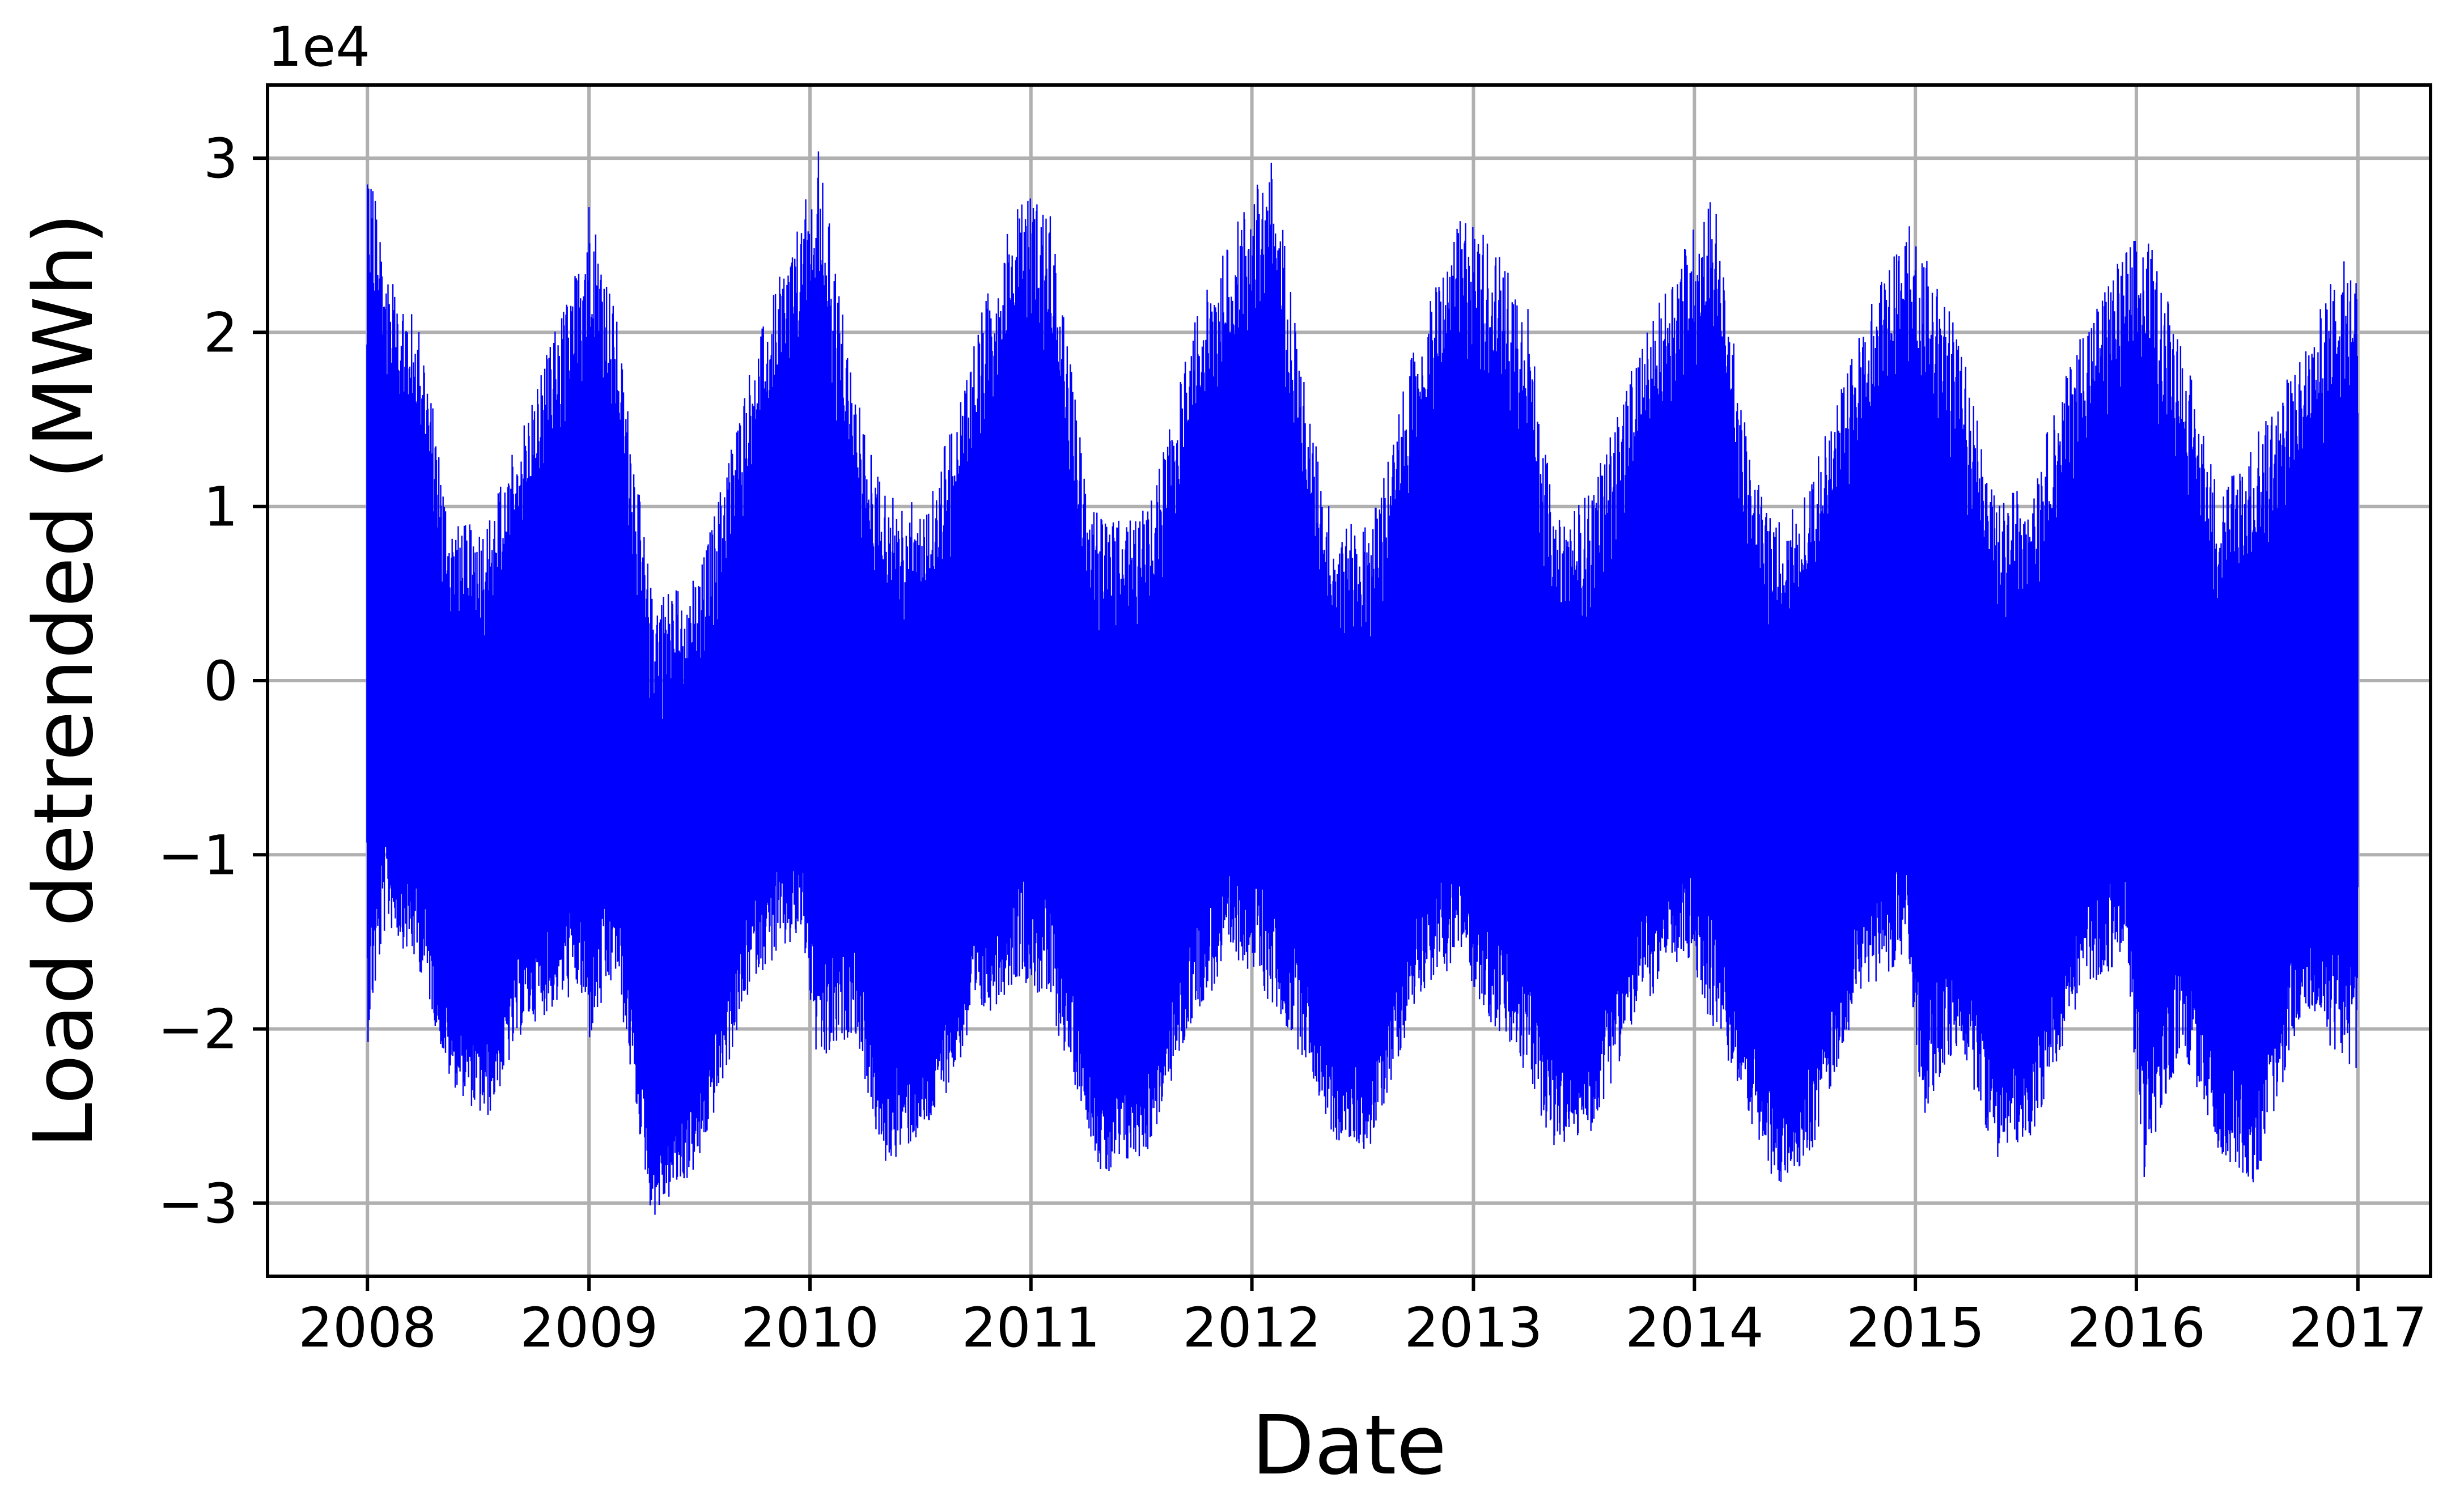  What do you see at coordinates (810, 1328) in the screenshot?
I see `x-tick-label: 2010` at bounding box center [810, 1328].